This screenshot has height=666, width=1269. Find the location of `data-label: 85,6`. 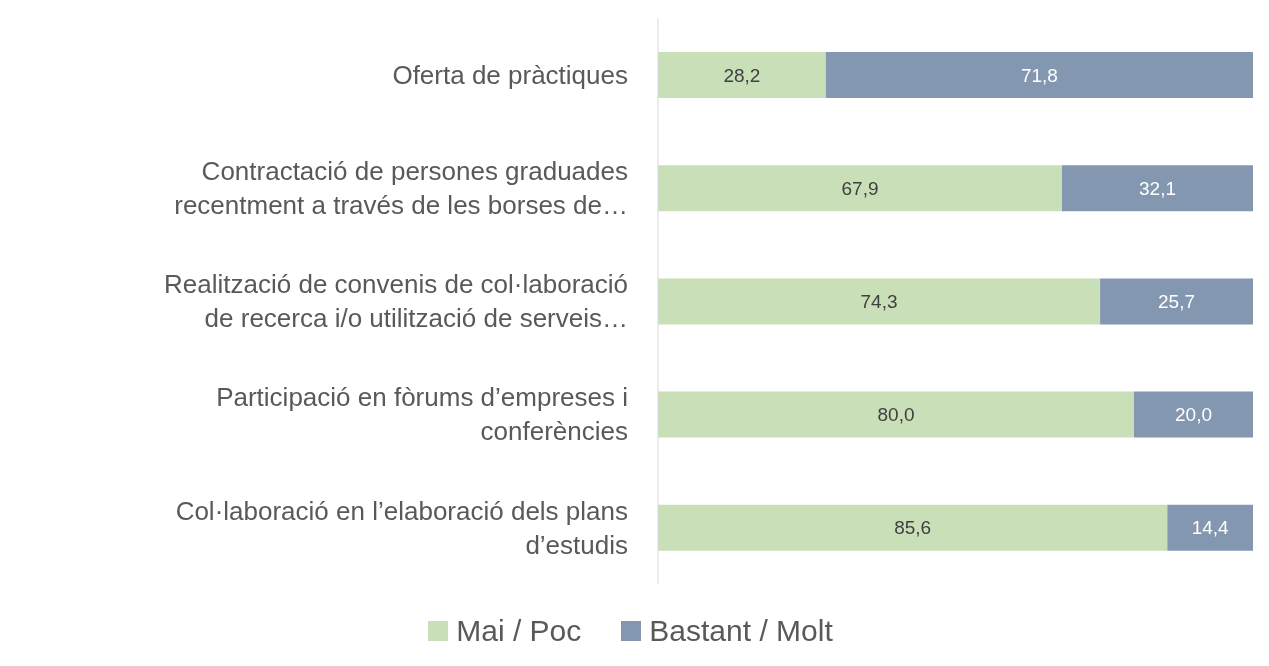

data-label: 85,6 is located at coordinates (913, 528).